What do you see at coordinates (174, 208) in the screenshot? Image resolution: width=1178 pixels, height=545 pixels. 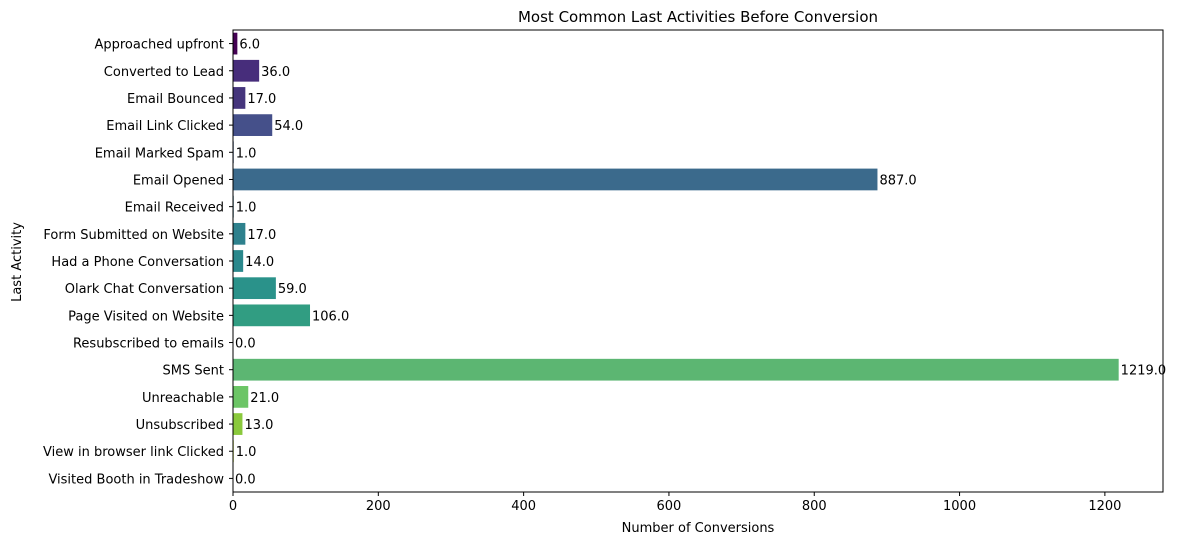 I see `y-tick-label: Email Received` at bounding box center [174, 208].